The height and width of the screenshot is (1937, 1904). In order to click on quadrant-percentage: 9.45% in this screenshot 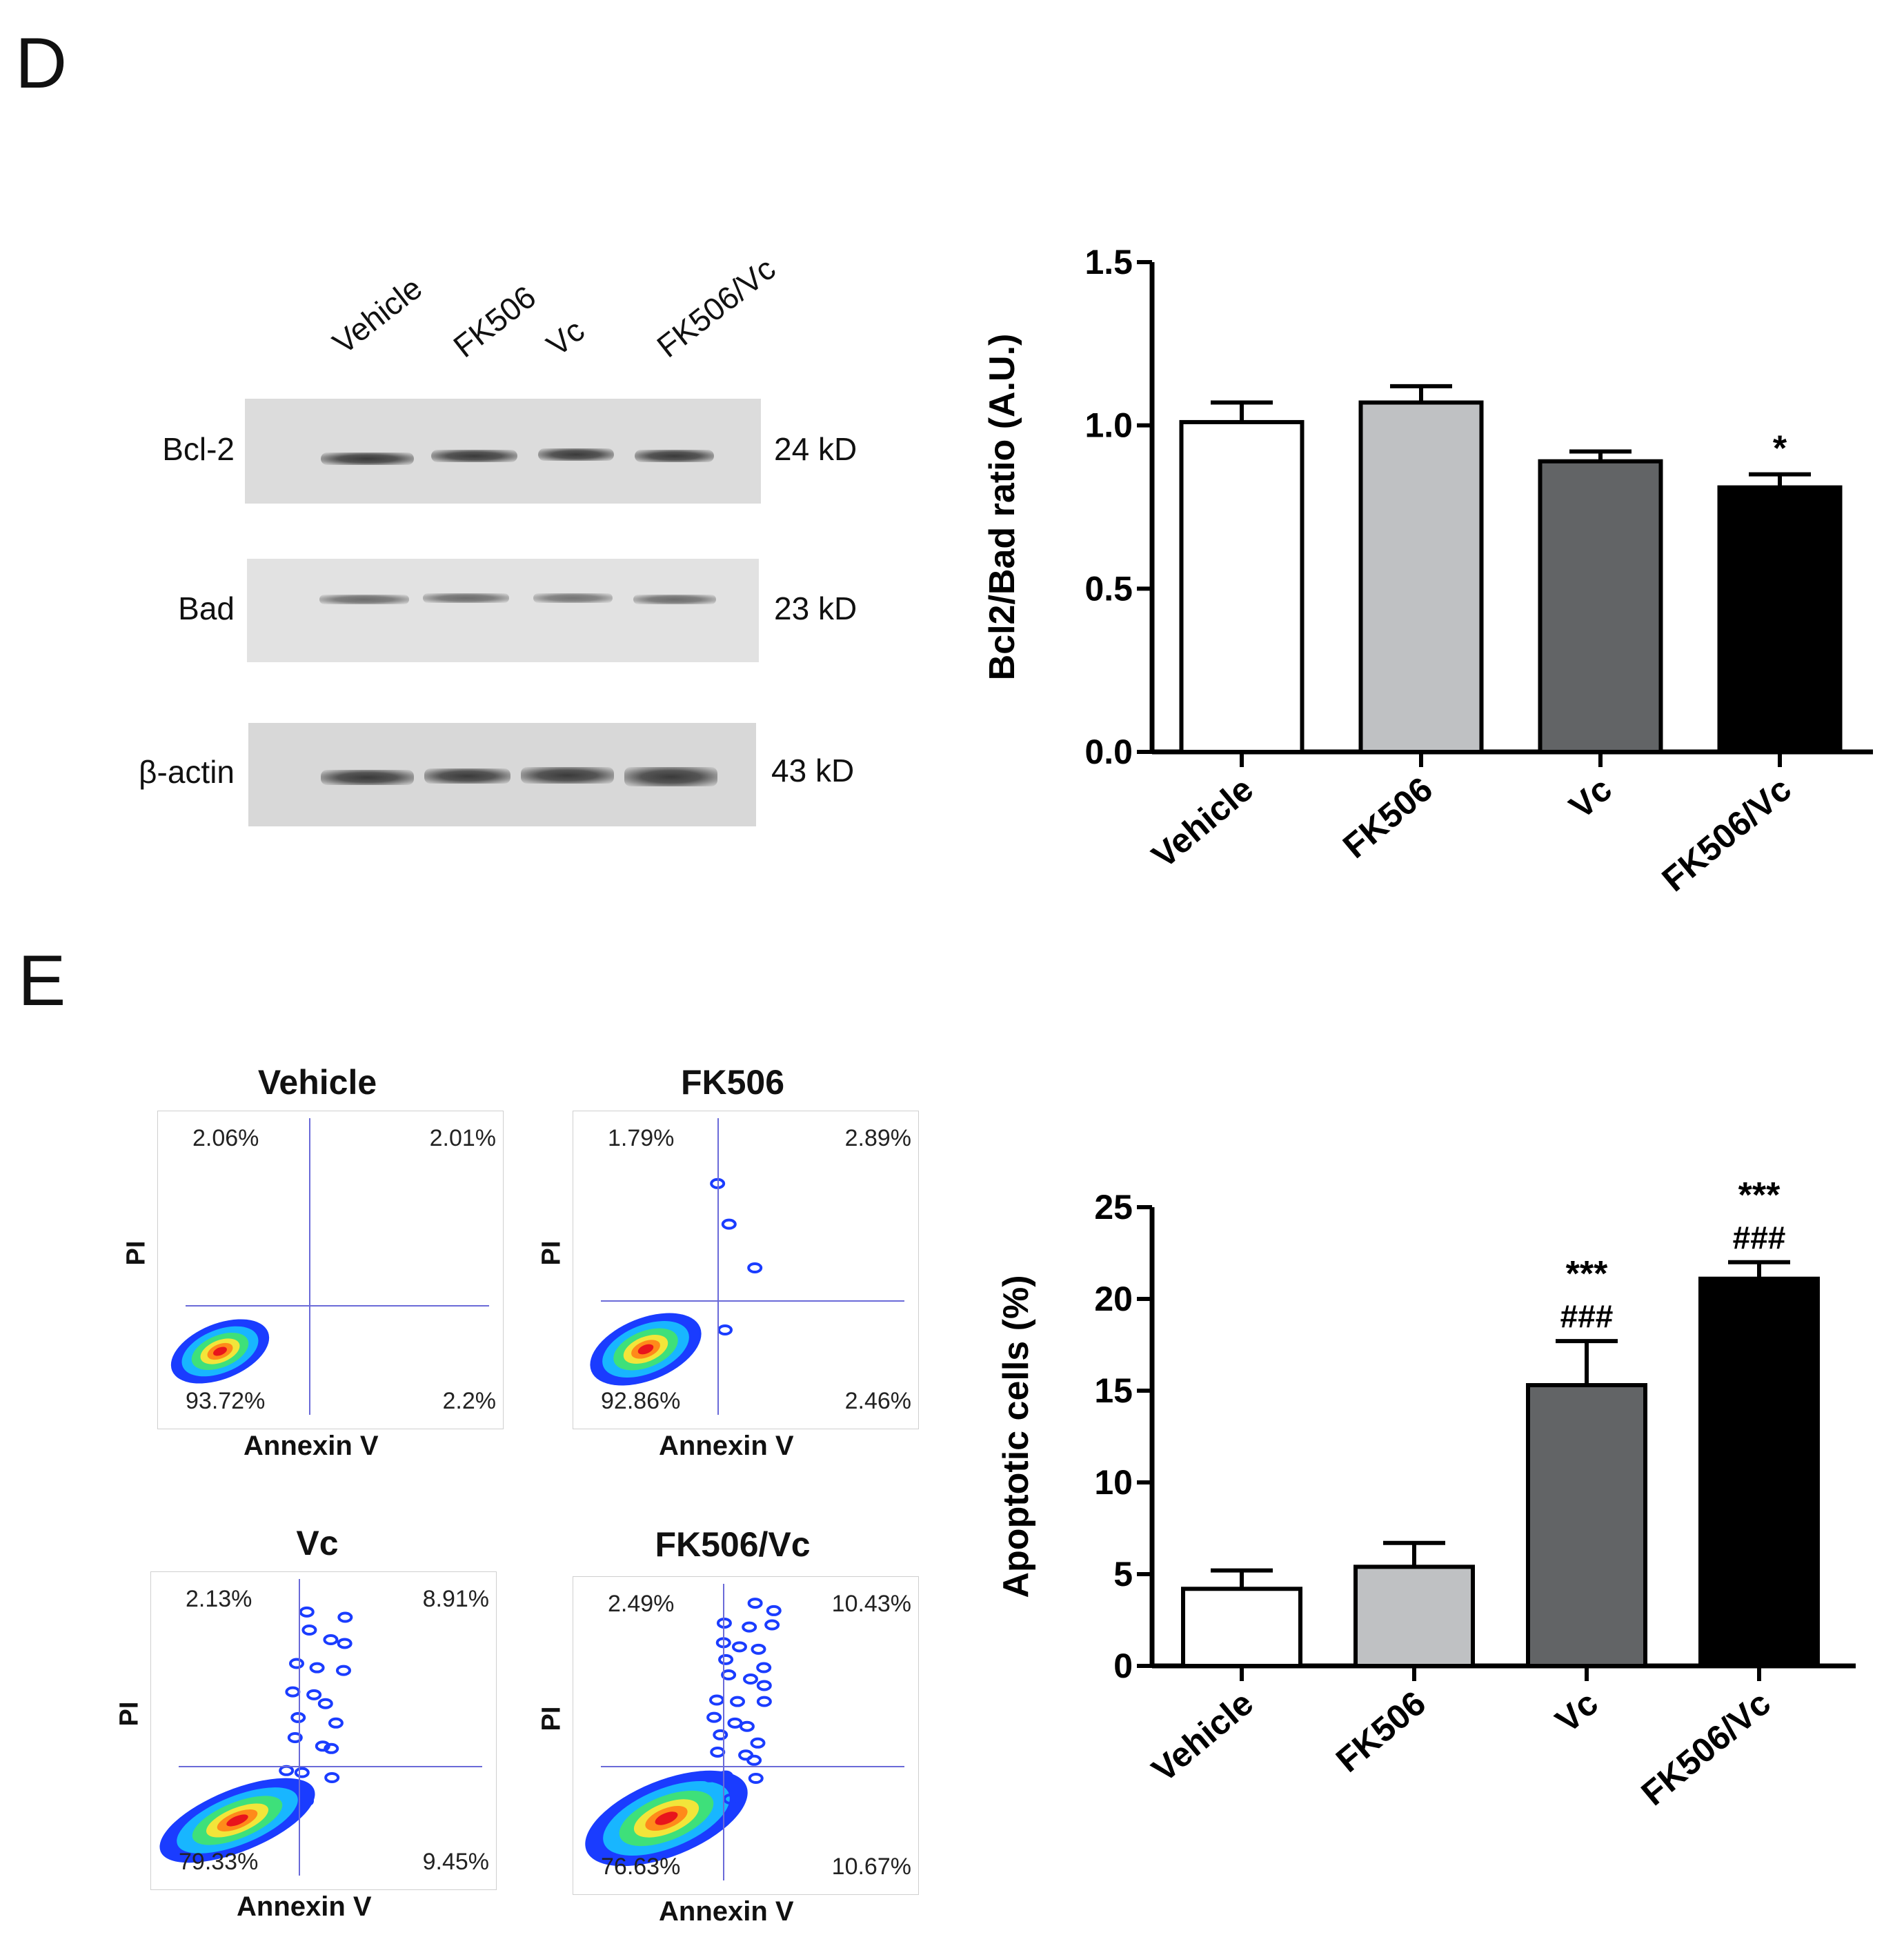, I will do `click(455, 1862)`.